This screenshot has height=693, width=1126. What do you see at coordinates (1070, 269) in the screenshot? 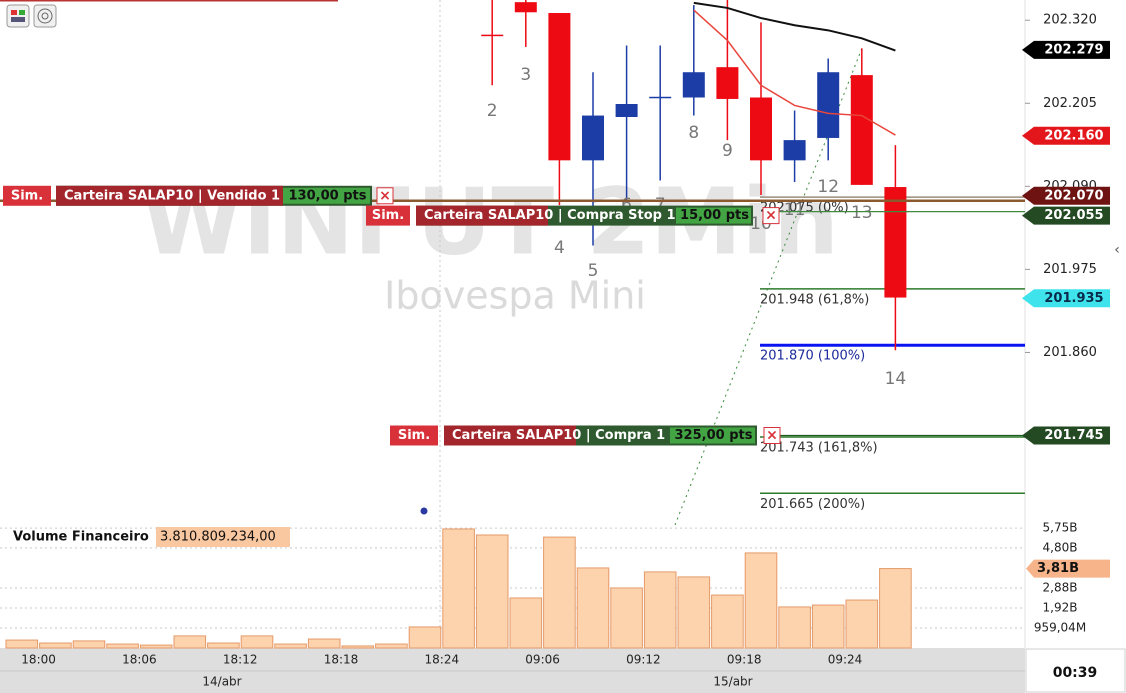
I see `y-tick-label: 201.975` at bounding box center [1070, 269].